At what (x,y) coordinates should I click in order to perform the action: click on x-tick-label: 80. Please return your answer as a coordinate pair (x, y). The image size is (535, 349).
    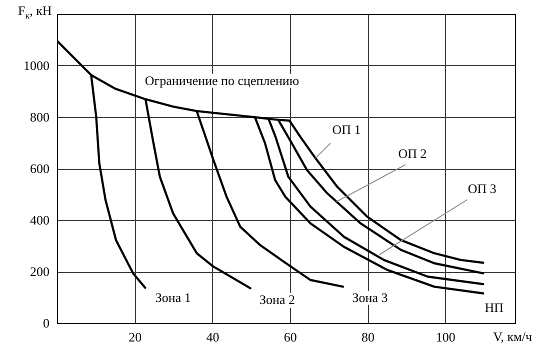
    Looking at the image, I should click on (368, 337).